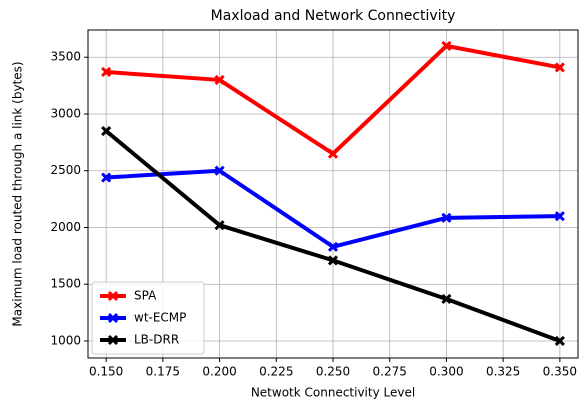 This screenshot has width=584, height=403. What do you see at coordinates (65, 113) in the screenshot?
I see `y-tick-label: 3000` at bounding box center [65, 113].